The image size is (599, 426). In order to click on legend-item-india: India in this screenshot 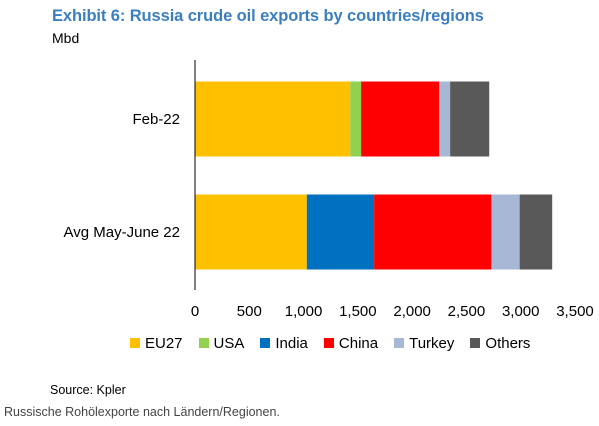, I will do `click(284, 343)`.